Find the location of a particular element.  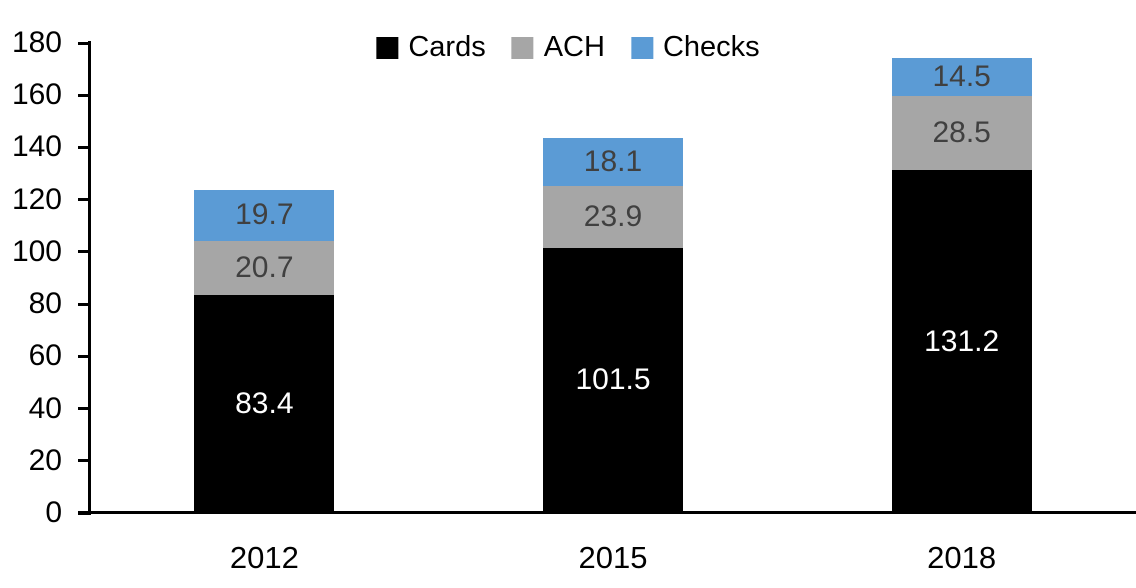

x-axis-category-label: 2015 is located at coordinates (613, 557).